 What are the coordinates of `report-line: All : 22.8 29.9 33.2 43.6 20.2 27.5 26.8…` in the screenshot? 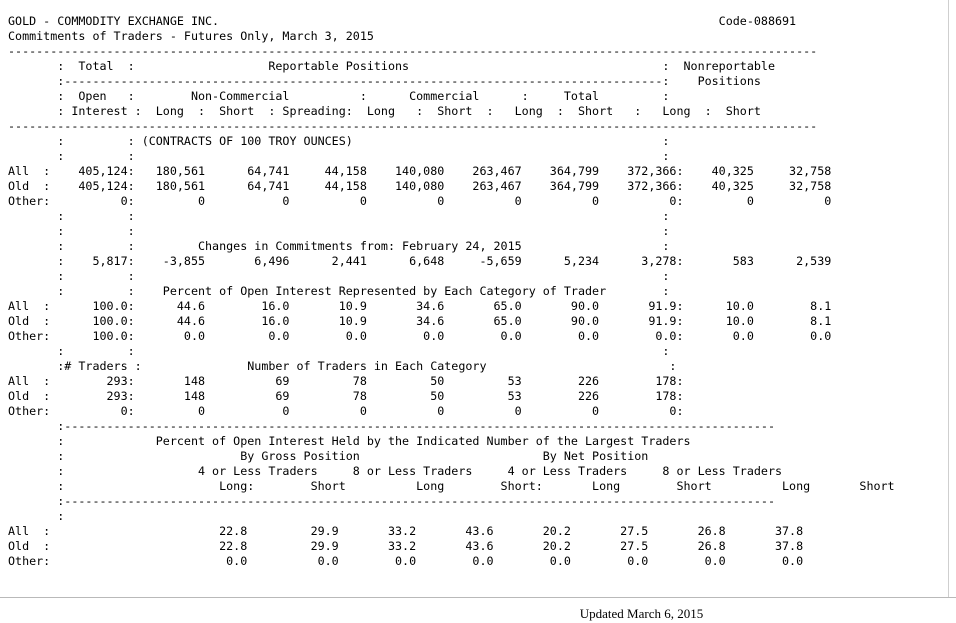 It's located at (406, 531).